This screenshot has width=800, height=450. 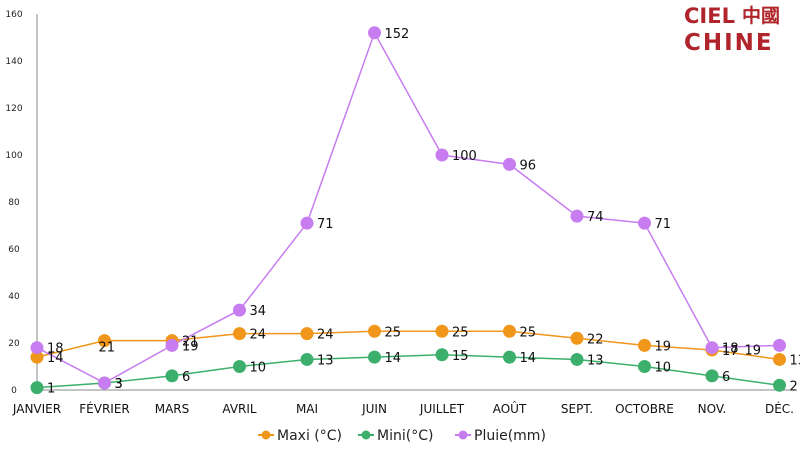 I want to click on y-tick-label: 0, so click(x=14, y=391).